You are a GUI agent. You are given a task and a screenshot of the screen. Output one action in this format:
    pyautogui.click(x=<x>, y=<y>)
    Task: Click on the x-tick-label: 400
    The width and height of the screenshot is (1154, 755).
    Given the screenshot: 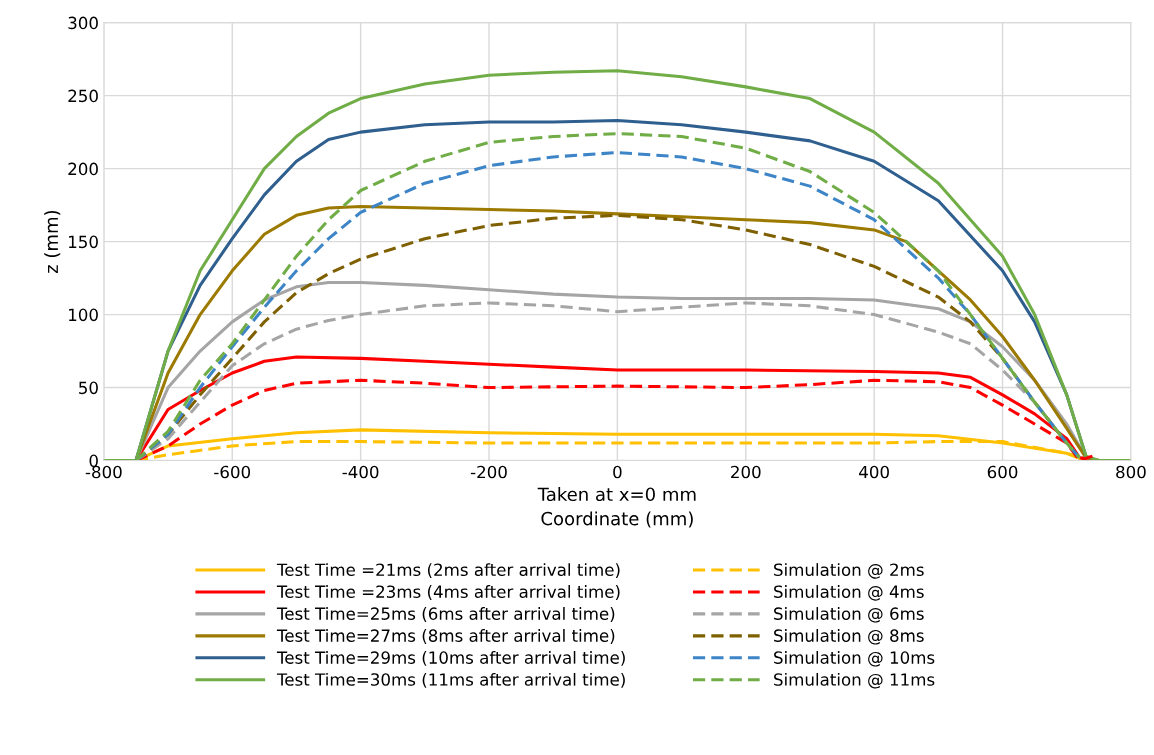 What is the action you would take?
    pyautogui.click(x=874, y=472)
    